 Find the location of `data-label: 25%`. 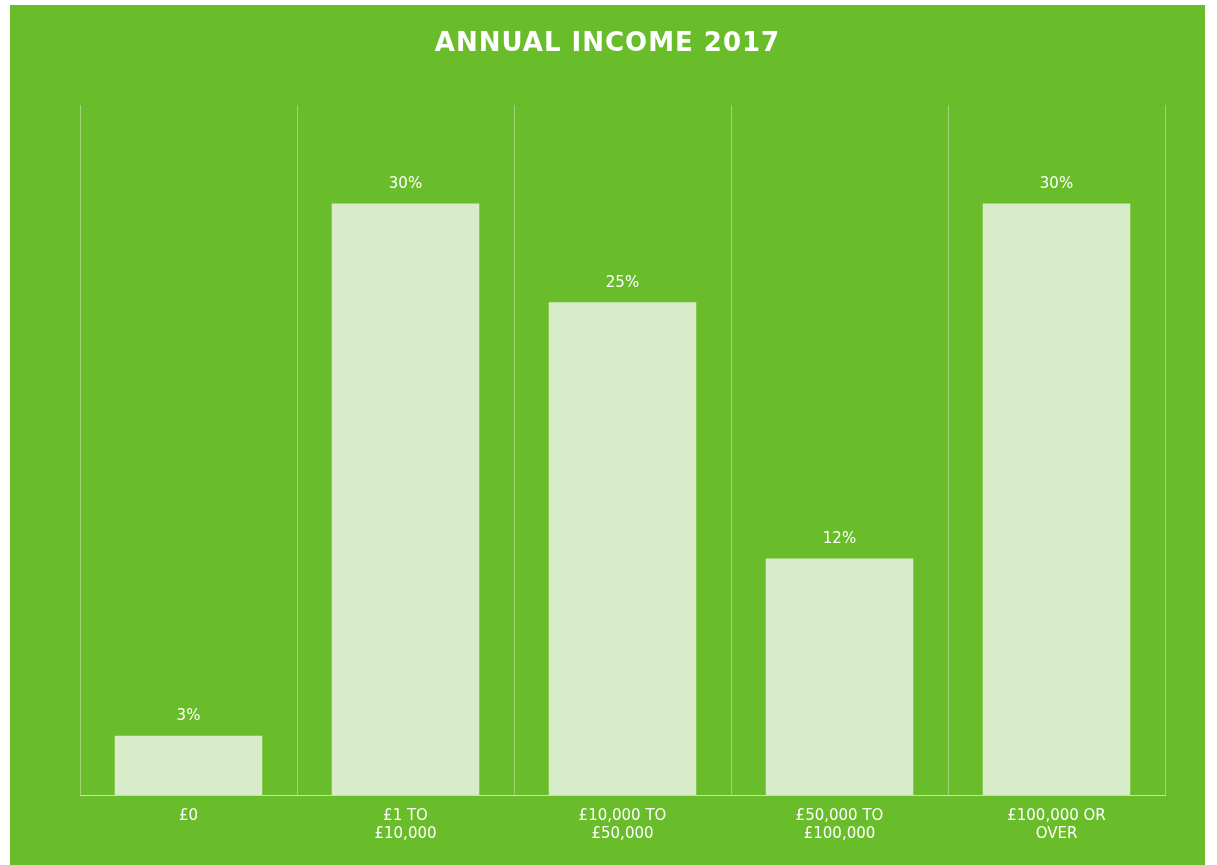

data-label: 25% is located at coordinates (622, 281).